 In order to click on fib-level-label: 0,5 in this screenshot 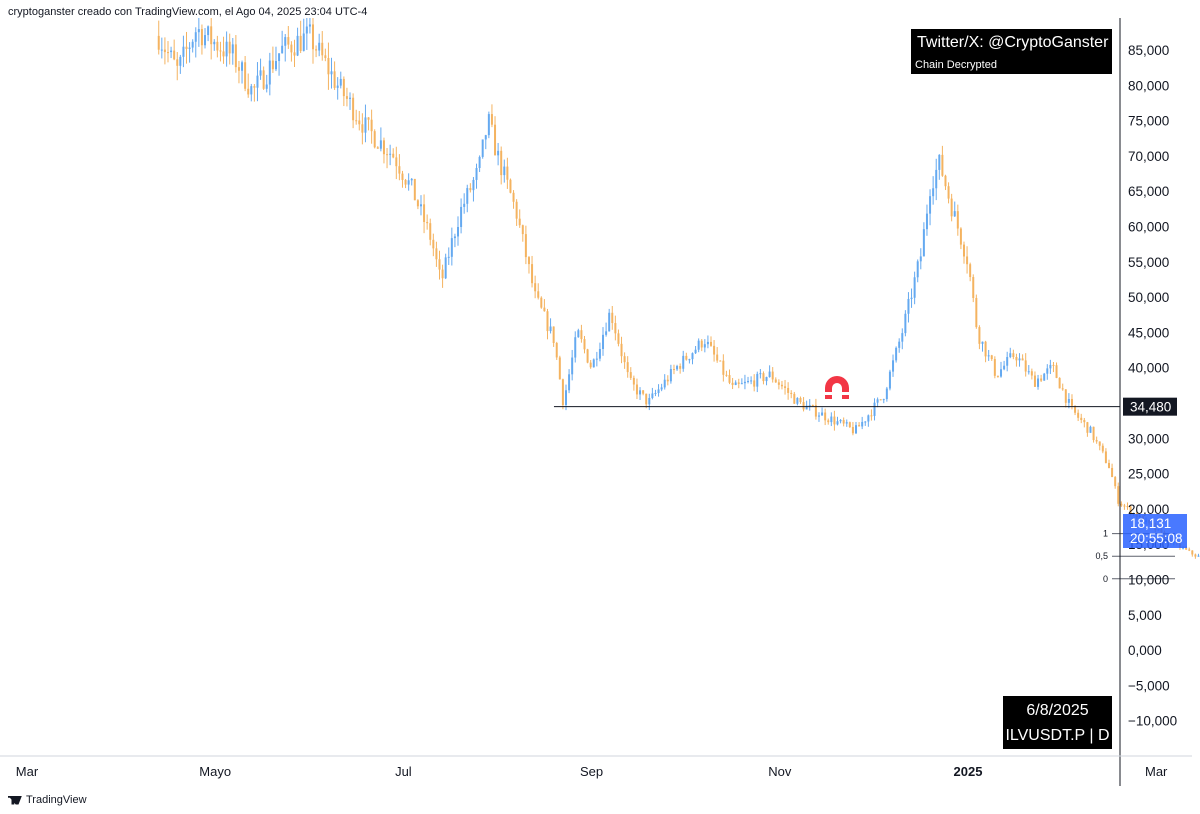, I will do `click(1101, 556)`.